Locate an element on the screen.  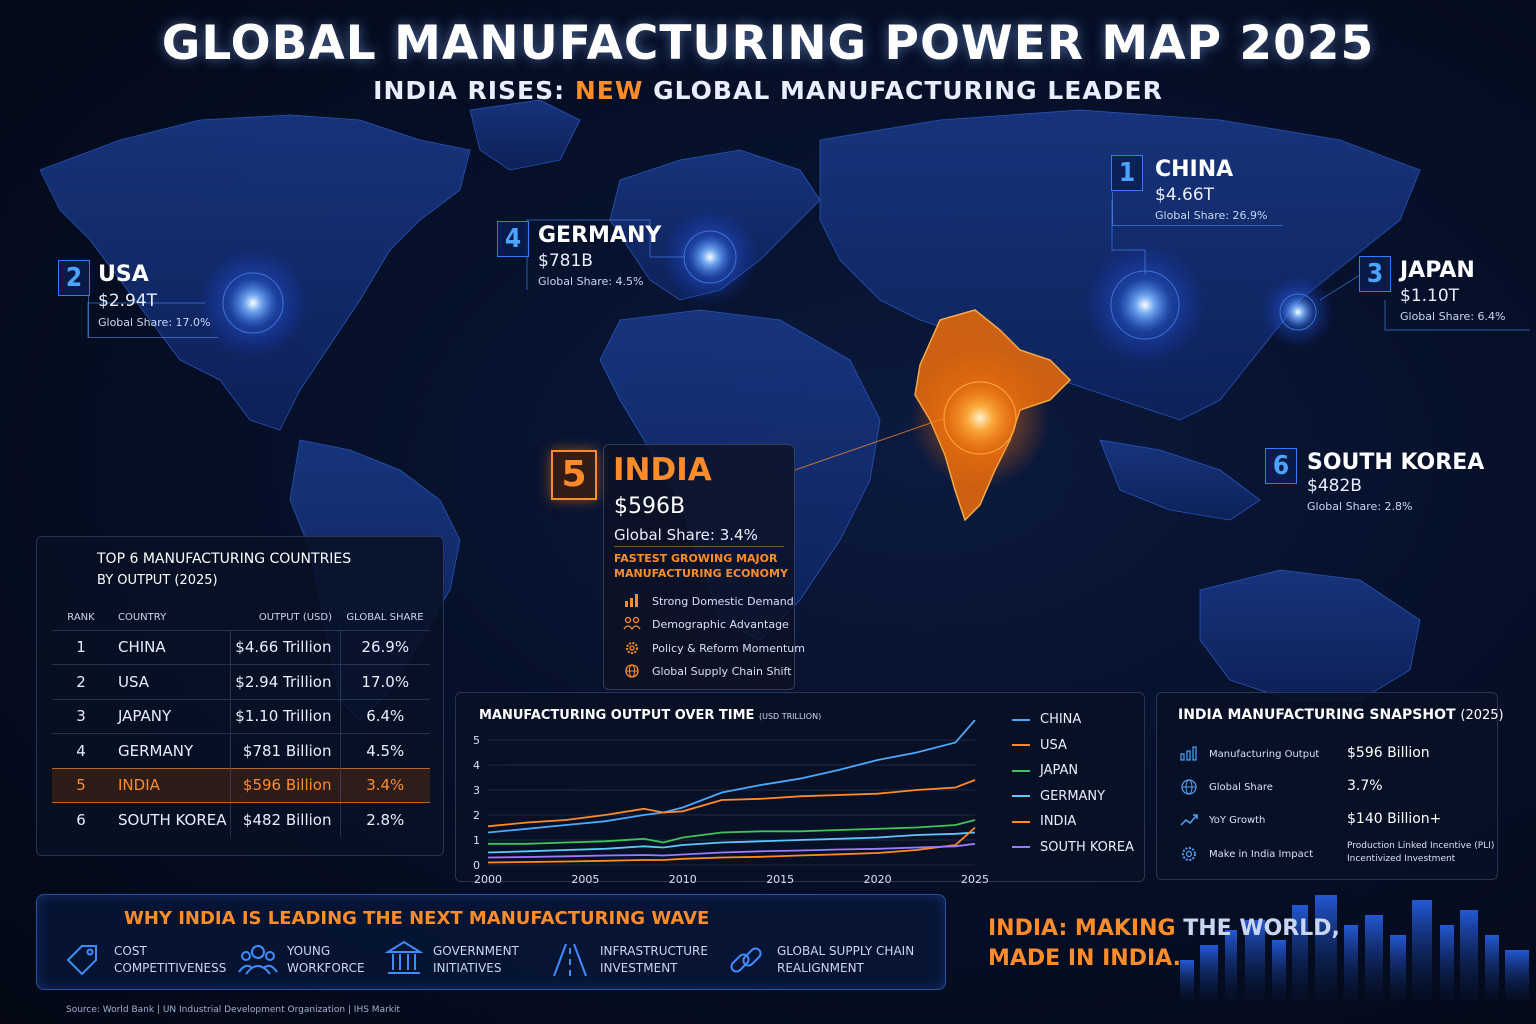
slogan: INDIA: MAKING THE WORLD, MADE IN INDIA. is located at coordinates (1164, 944).